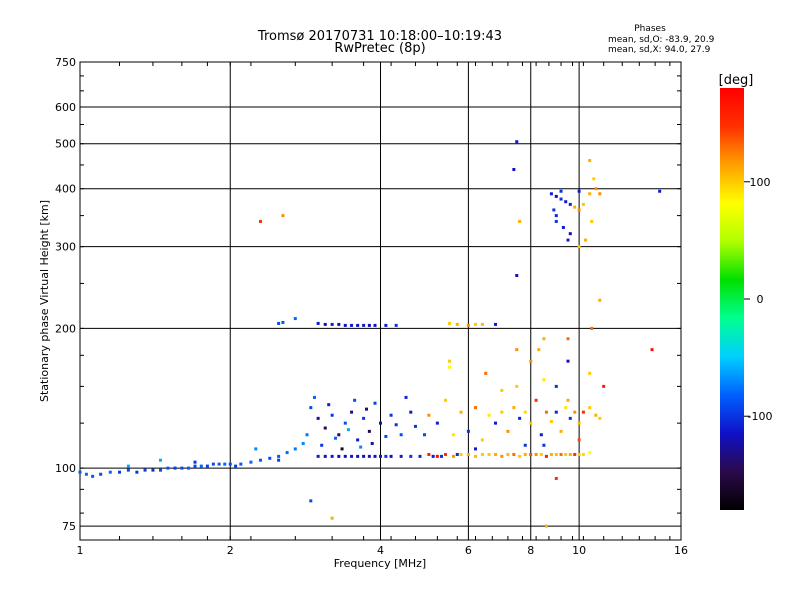  What do you see at coordinates (65, 62) in the screenshot?
I see `y-tick-label: 750` at bounding box center [65, 62].